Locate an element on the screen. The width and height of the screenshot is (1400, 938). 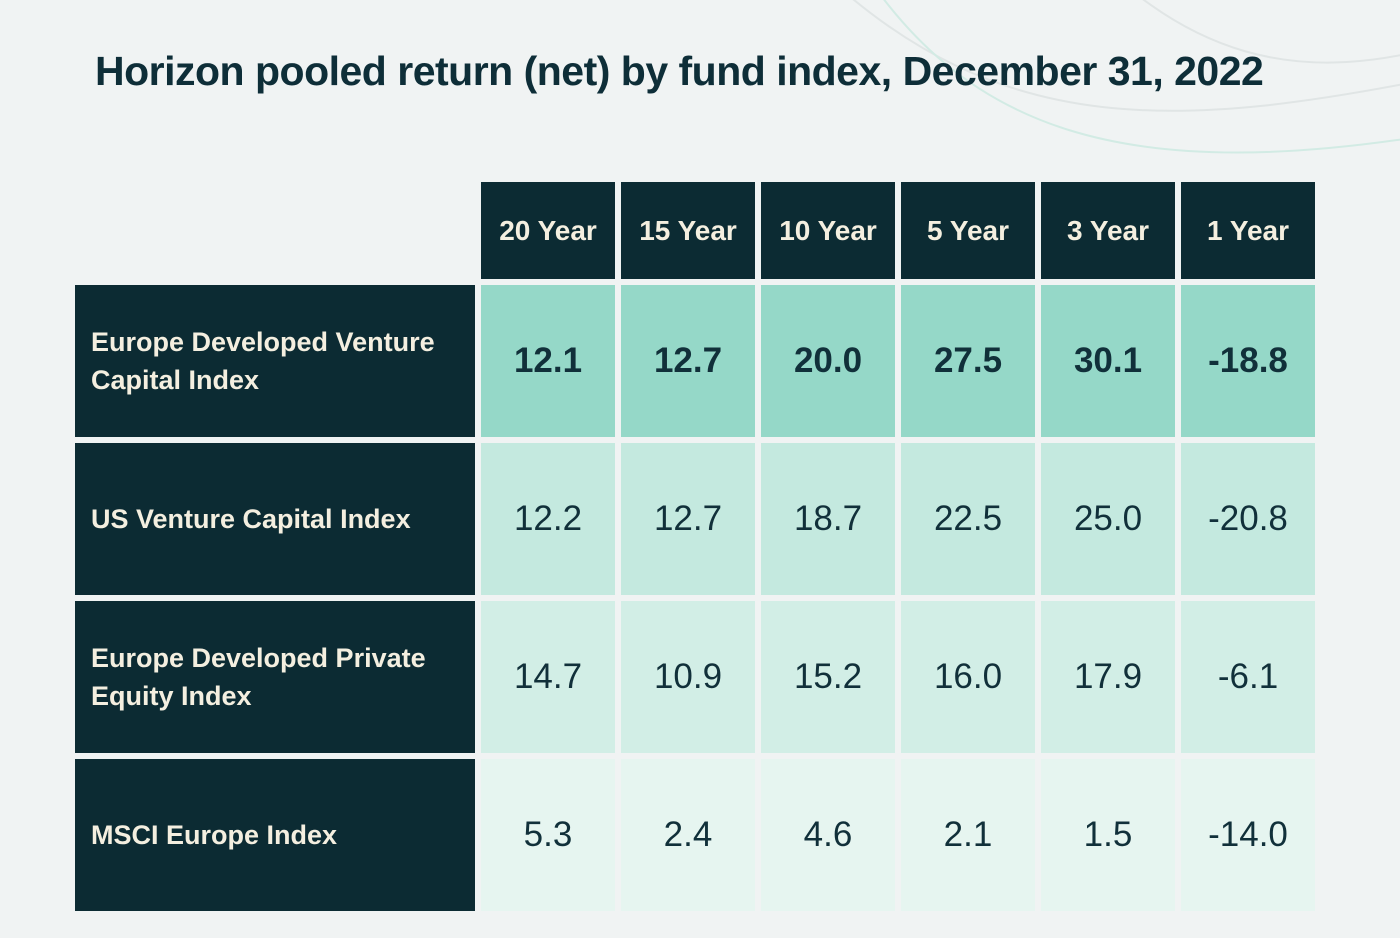
table-cell: 30.1 is located at coordinates (1108, 361).